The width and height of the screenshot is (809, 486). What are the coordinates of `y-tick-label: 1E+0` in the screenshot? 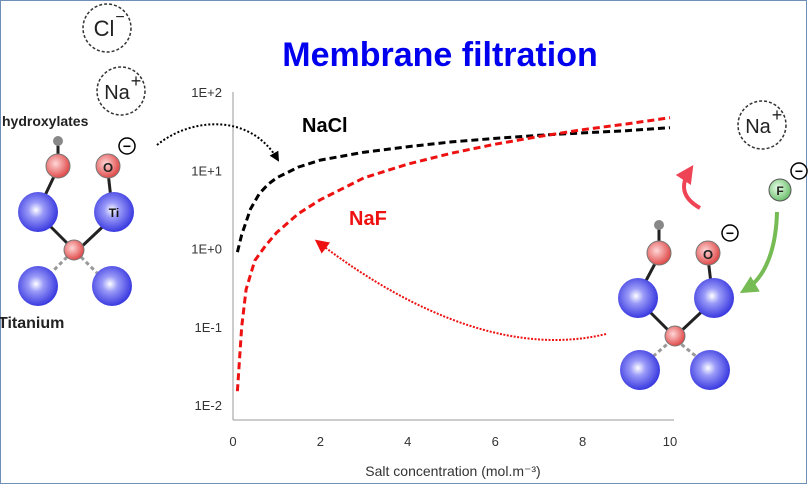 It's located at (206, 249).